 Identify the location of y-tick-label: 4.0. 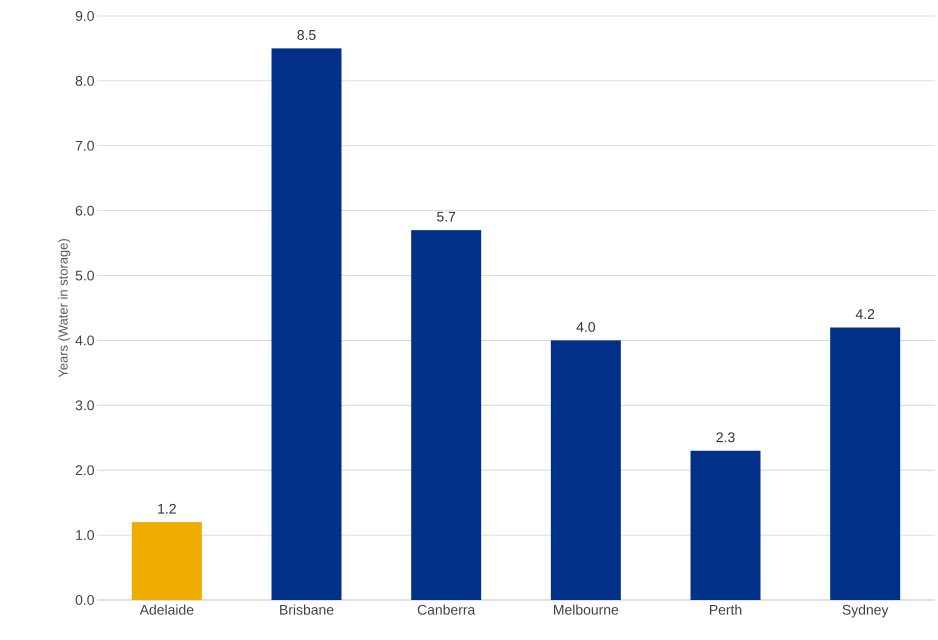
(84, 340).